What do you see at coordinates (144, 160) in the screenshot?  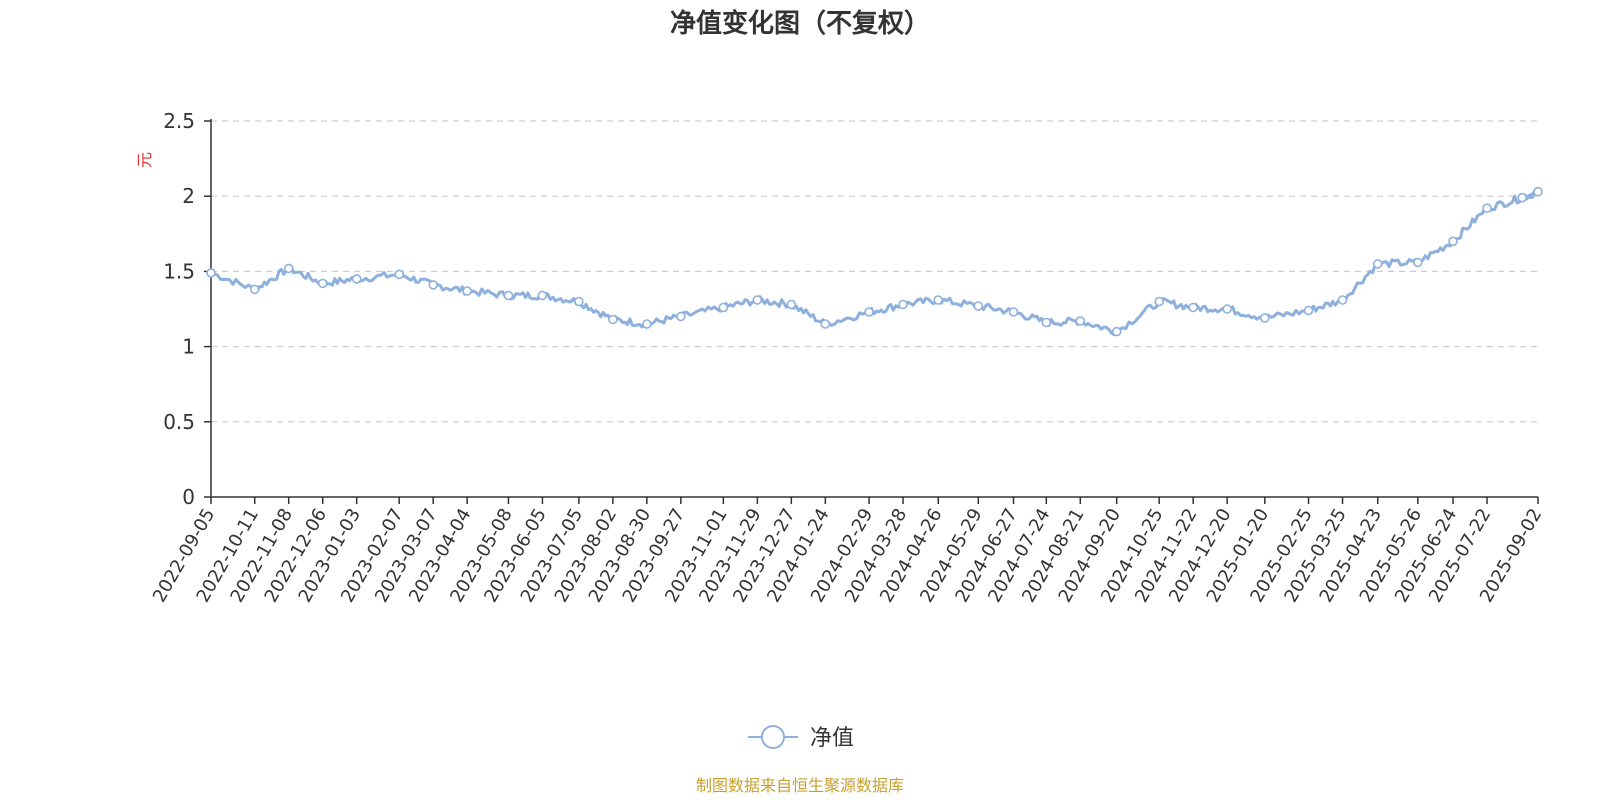 I see `y-axis-unit: 元` at bounding box center [144, 160].